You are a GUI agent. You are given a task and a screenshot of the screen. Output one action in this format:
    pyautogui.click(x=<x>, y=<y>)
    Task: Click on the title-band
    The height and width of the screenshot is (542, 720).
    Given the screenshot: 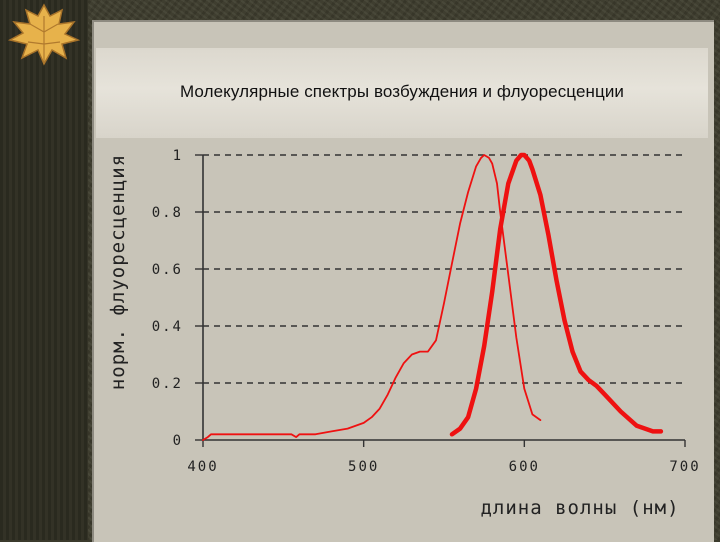 What is the action you would take?
    pyautogui.click(x=402, y=93)
    